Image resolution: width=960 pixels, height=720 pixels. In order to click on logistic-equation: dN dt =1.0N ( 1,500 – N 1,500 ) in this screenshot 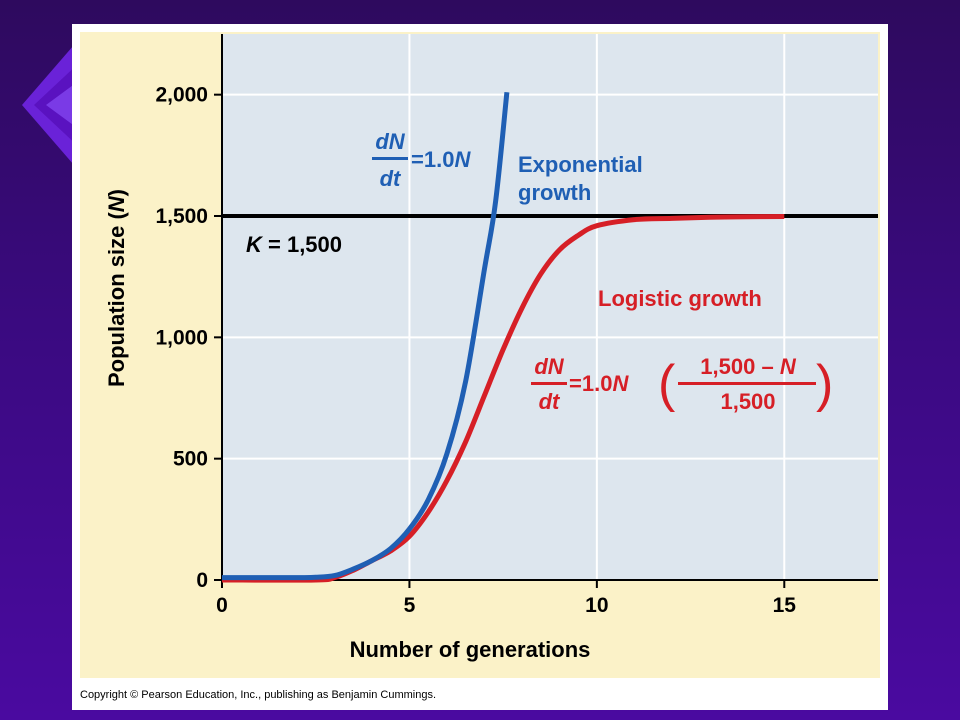, I will do `click(682, 384)`.